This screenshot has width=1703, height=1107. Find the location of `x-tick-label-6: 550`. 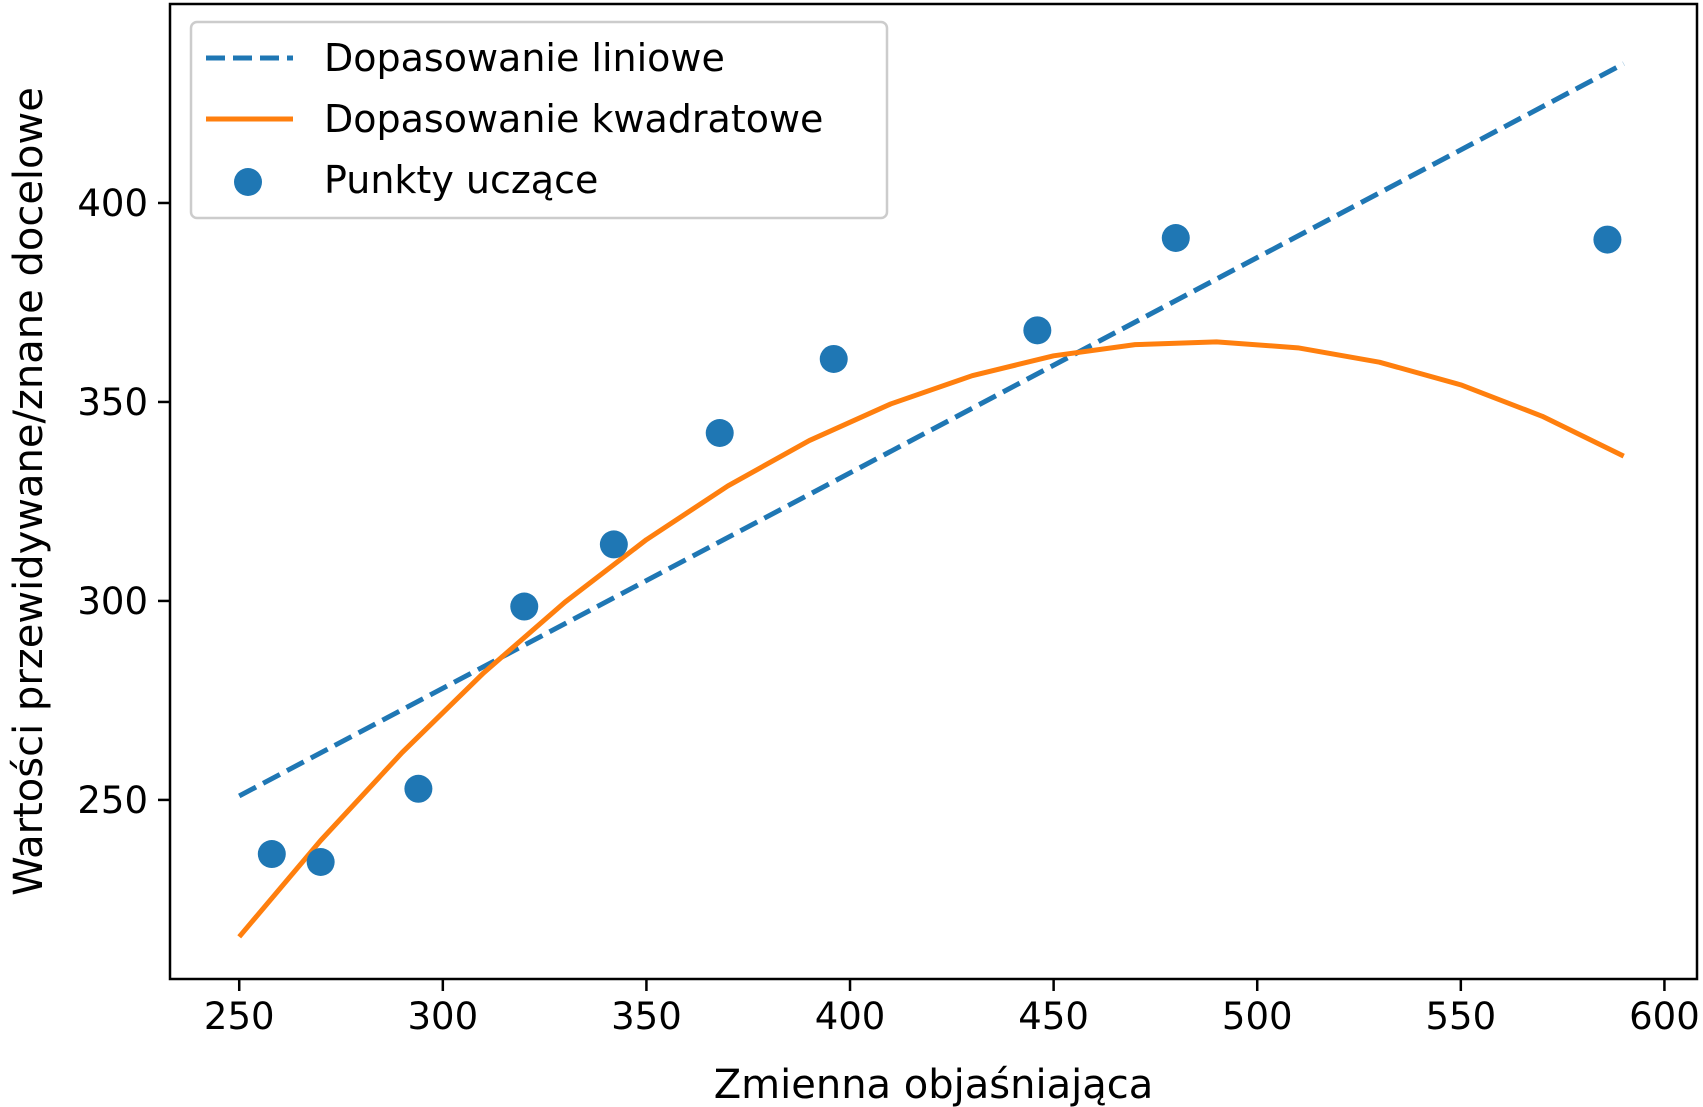

x-tick-label-6: 550 is located at coordinates (1461, 1016).